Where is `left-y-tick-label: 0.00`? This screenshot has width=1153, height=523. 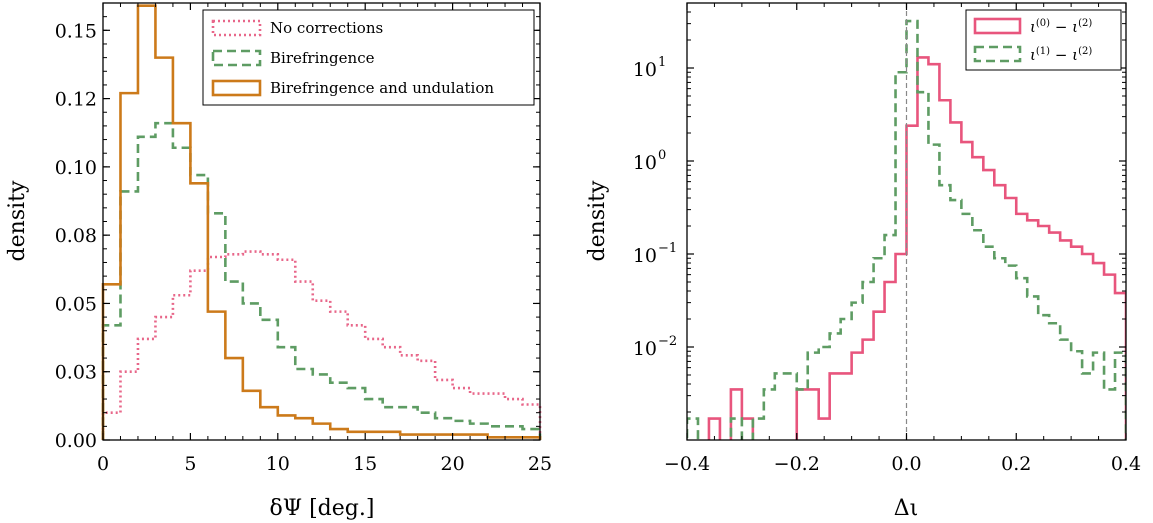 left-y-tick-label: 0.00 is located at coordinates (76, 441).